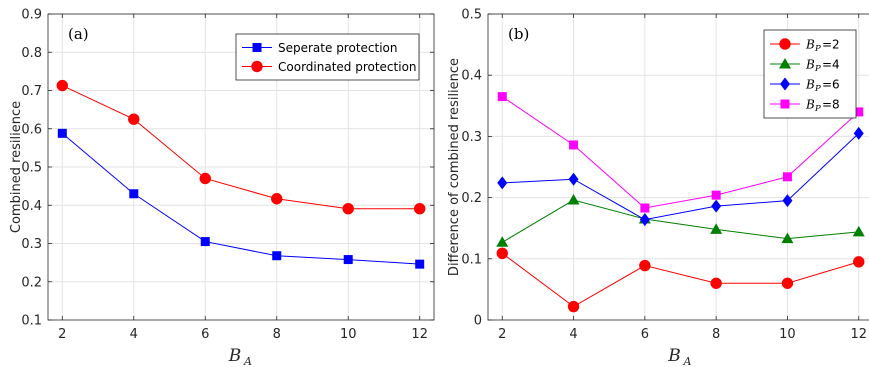 This screenshot has width=869, height=367. What do you see at coordinates (831, 85) in the screenshot?
I see `legend-label-value: =6` at bounding box center [831, 85].